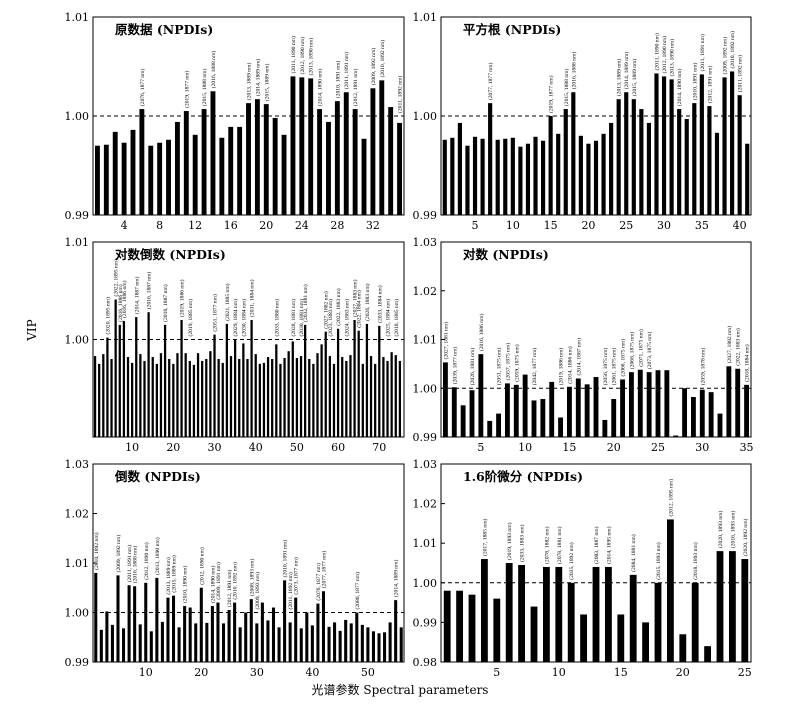 The width and height of the screenshot is (800, 705). What do you see at coordinates (702, 447) in the screenshot?
I see `x-tick-label: 30` at bounding box center [702, 447].